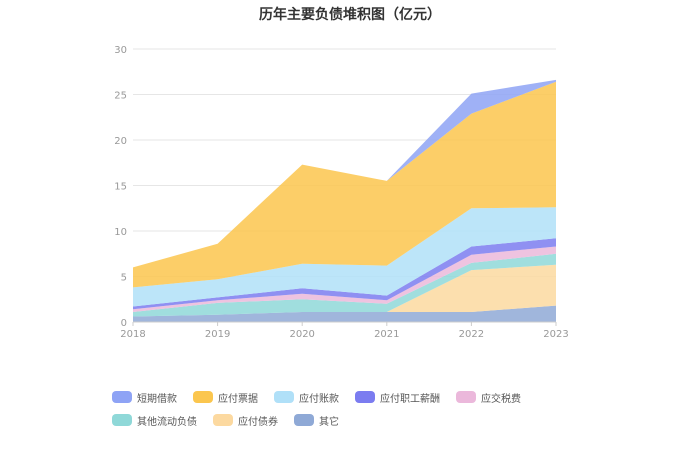  What do you see at coordinates (555, 334) in the screenshot?
I see `x-tick-label: 2023` at bounding box center [555, 334].